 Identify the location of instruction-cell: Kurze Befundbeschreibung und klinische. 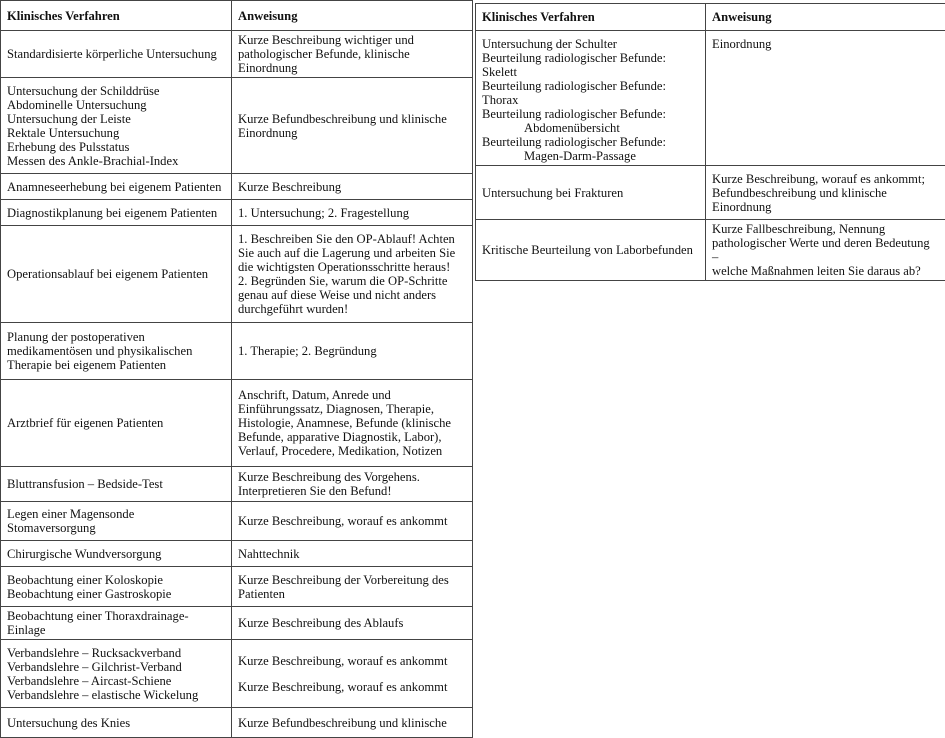
(352, 723).